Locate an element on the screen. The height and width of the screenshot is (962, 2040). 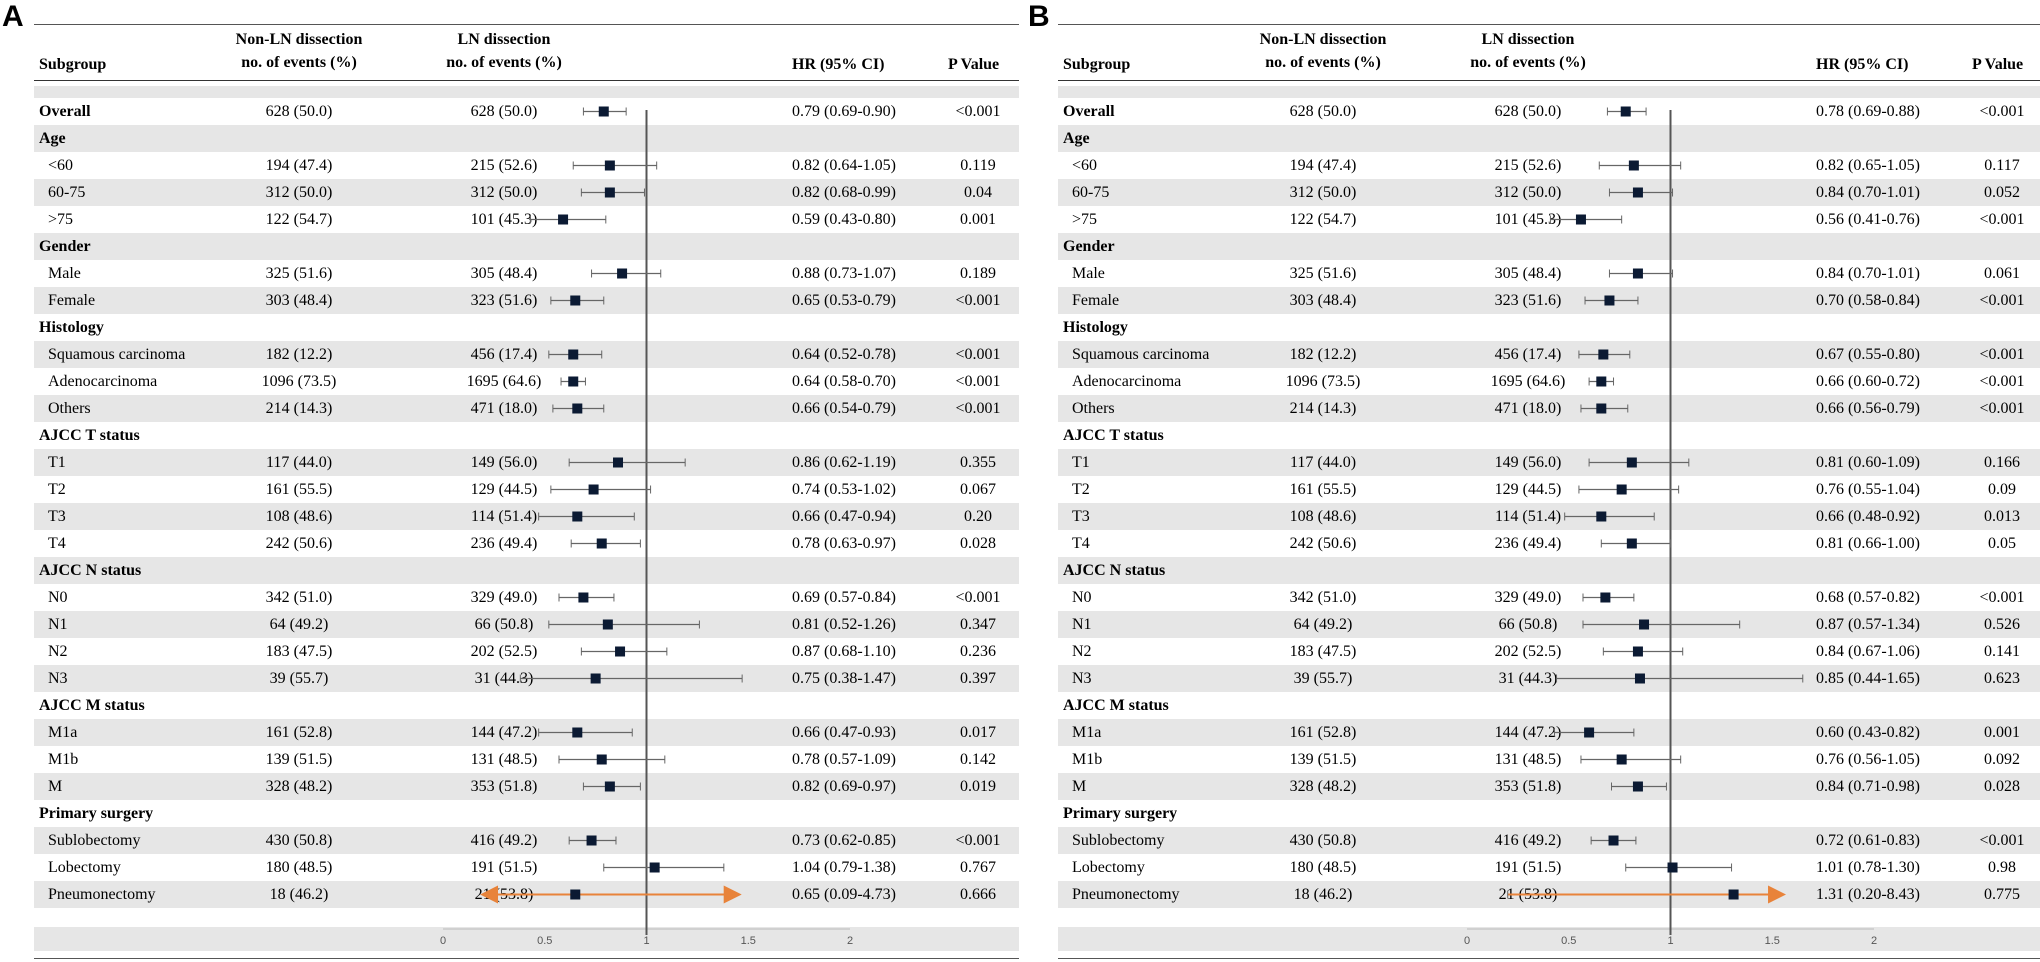
hr-ci-text: 0.60 (0.43-0.82) is located at coordinates (1868, 732).